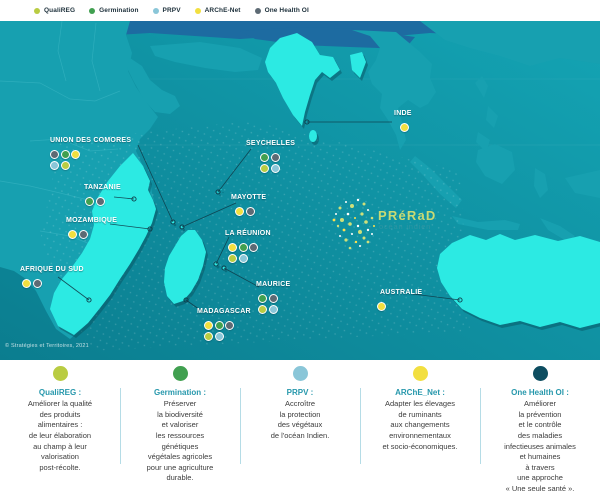  I want to click on map-label-tanzanie: TANZANIE, so click(102, 187).